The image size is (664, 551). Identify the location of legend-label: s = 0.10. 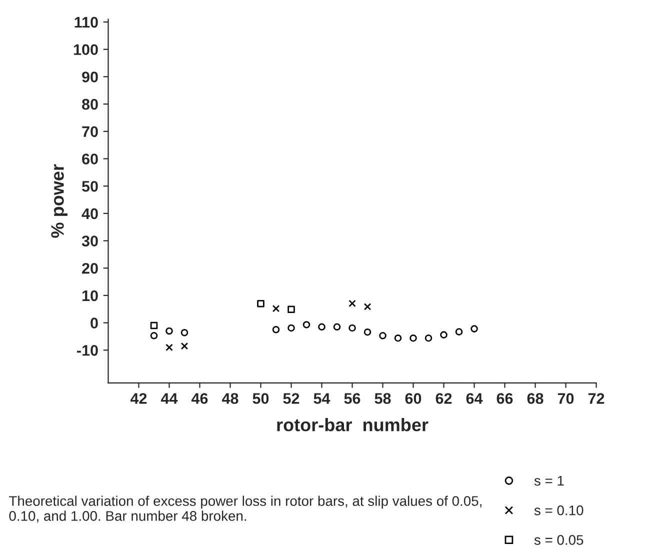
(559, 510).